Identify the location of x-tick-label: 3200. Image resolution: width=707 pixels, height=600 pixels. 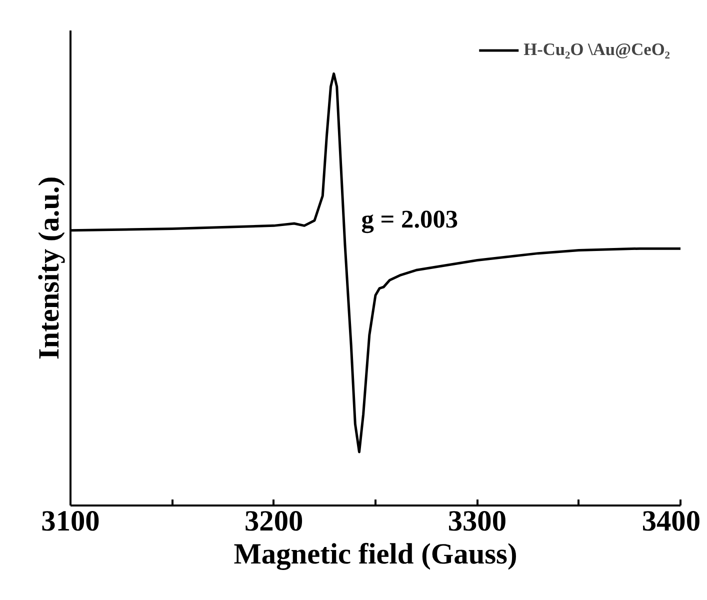
(274, 522).